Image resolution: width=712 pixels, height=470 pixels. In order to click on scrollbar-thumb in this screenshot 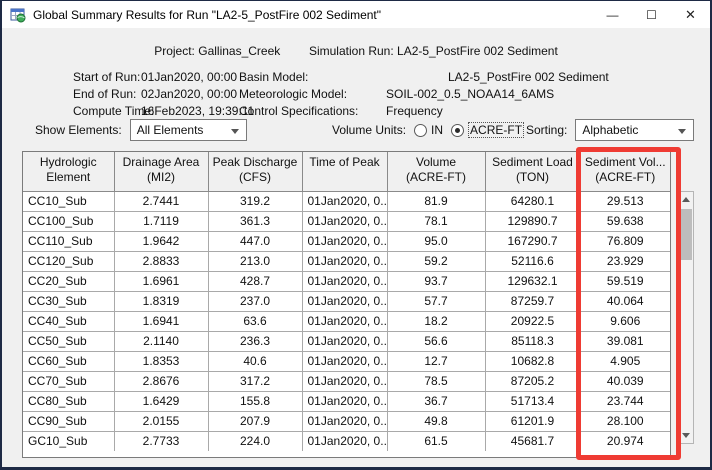, I will do `click(685, 234)`.